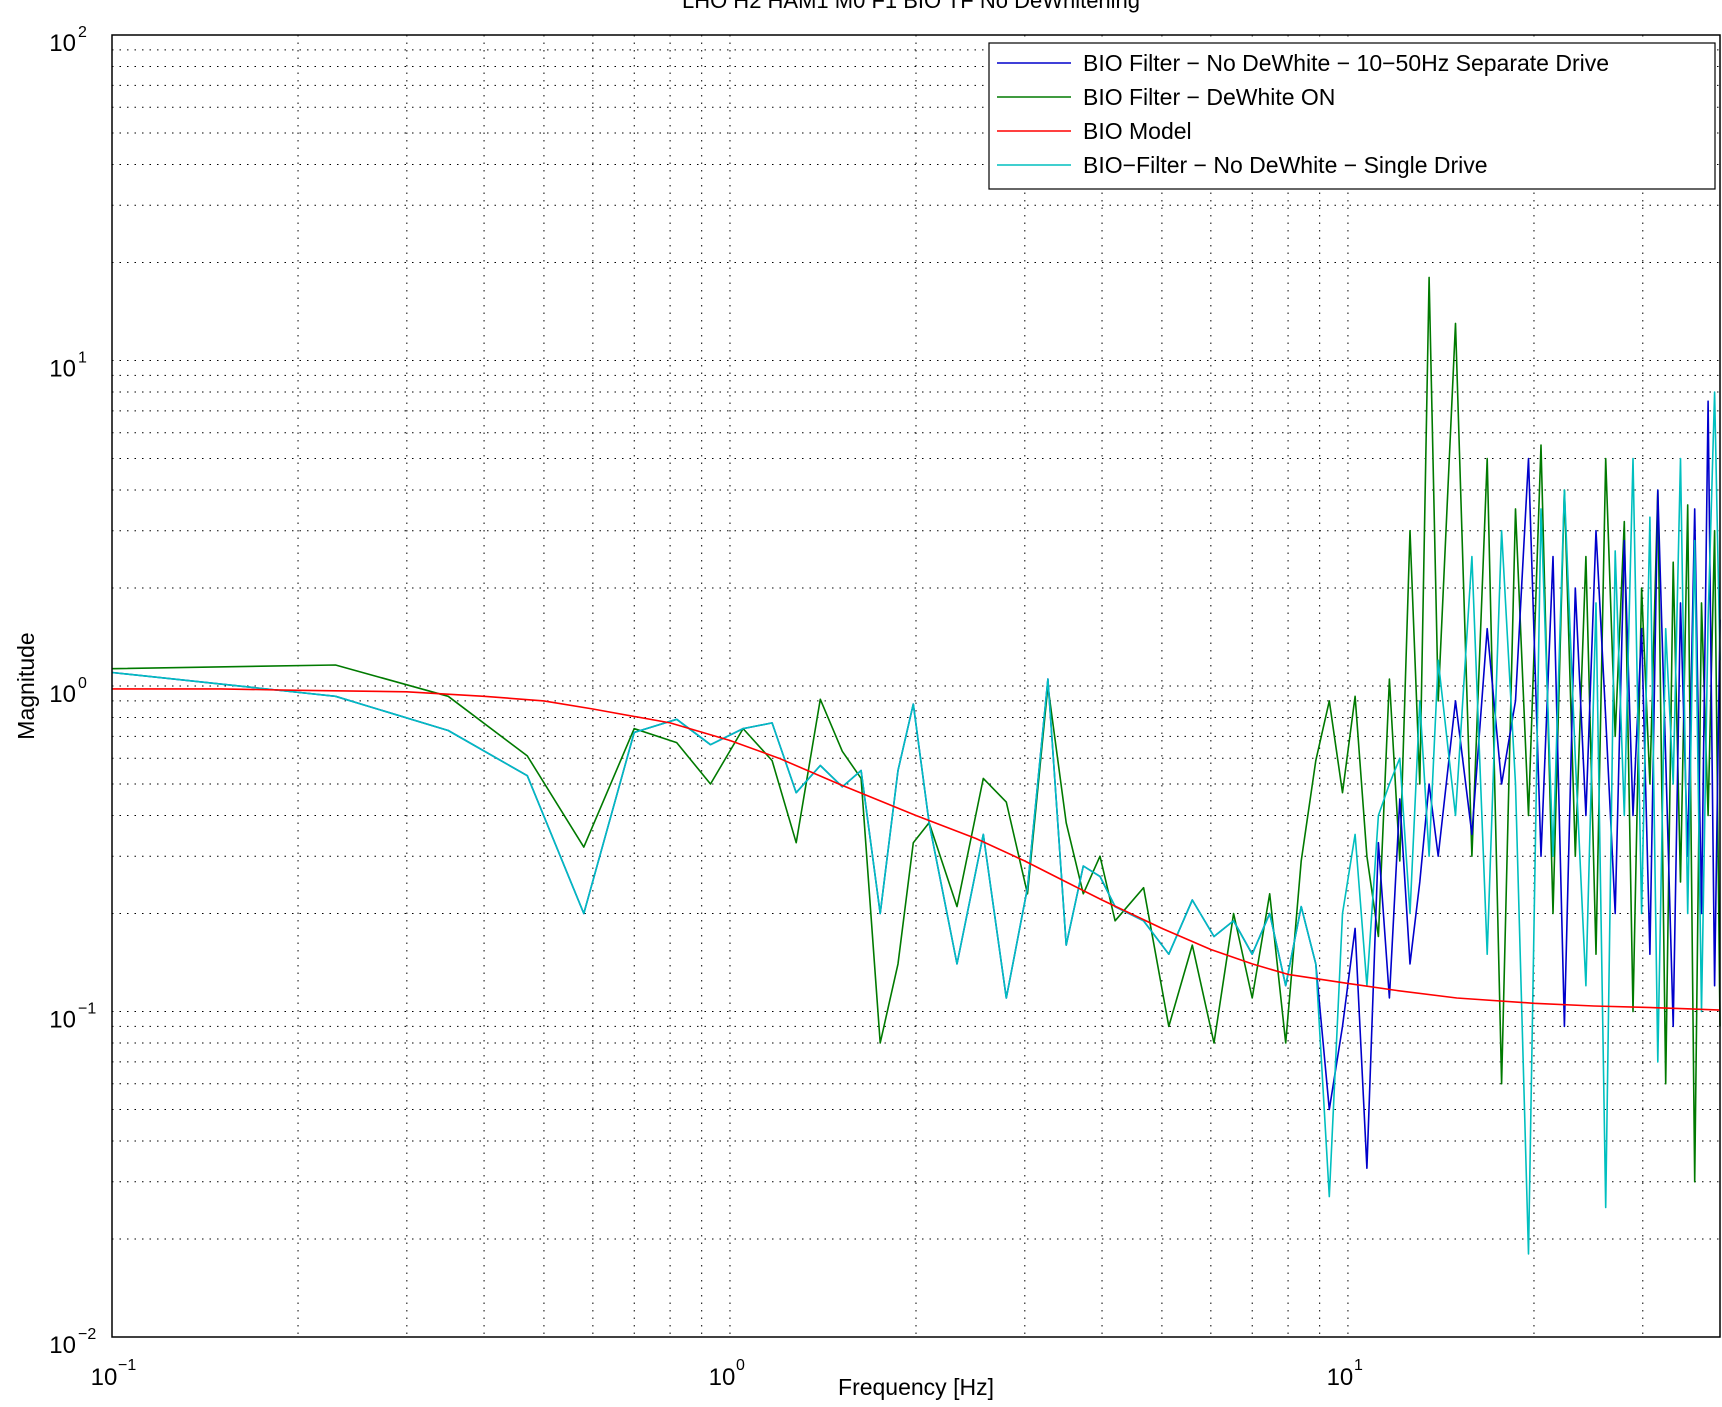  Describe the element at coordinates (911, 6) in the screenshot. I see `chart-title: LHO H2 HAM1 M0 F1 BIO TF No DeWhitening` at that location.